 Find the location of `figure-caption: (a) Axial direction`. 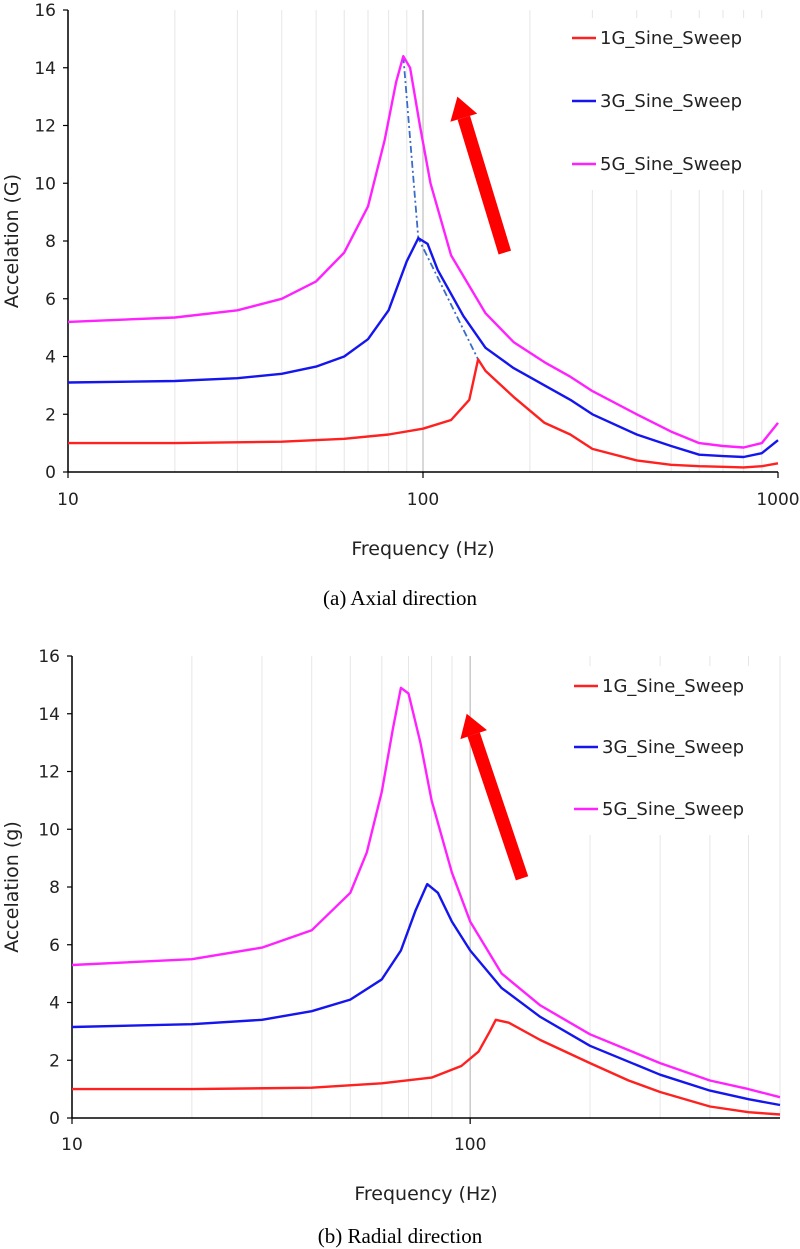

figure-caption: (a) Axial direction is located at coordinates (400, 598).